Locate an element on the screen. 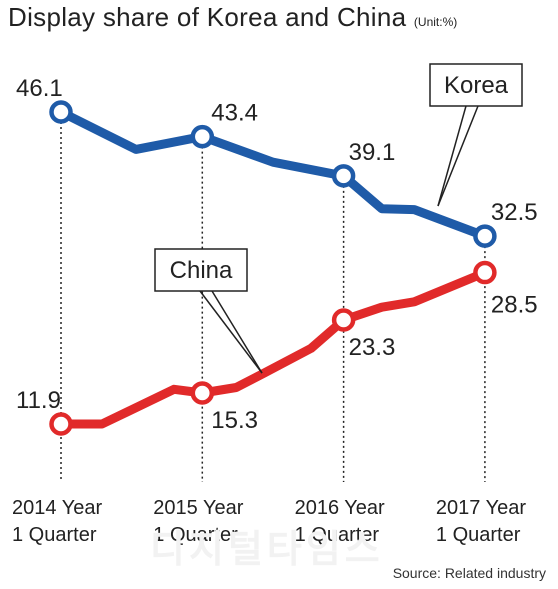 This screenshot has height=589, width=558. korea-value-label-2: 43.4 is located at coordinates (234, 113).